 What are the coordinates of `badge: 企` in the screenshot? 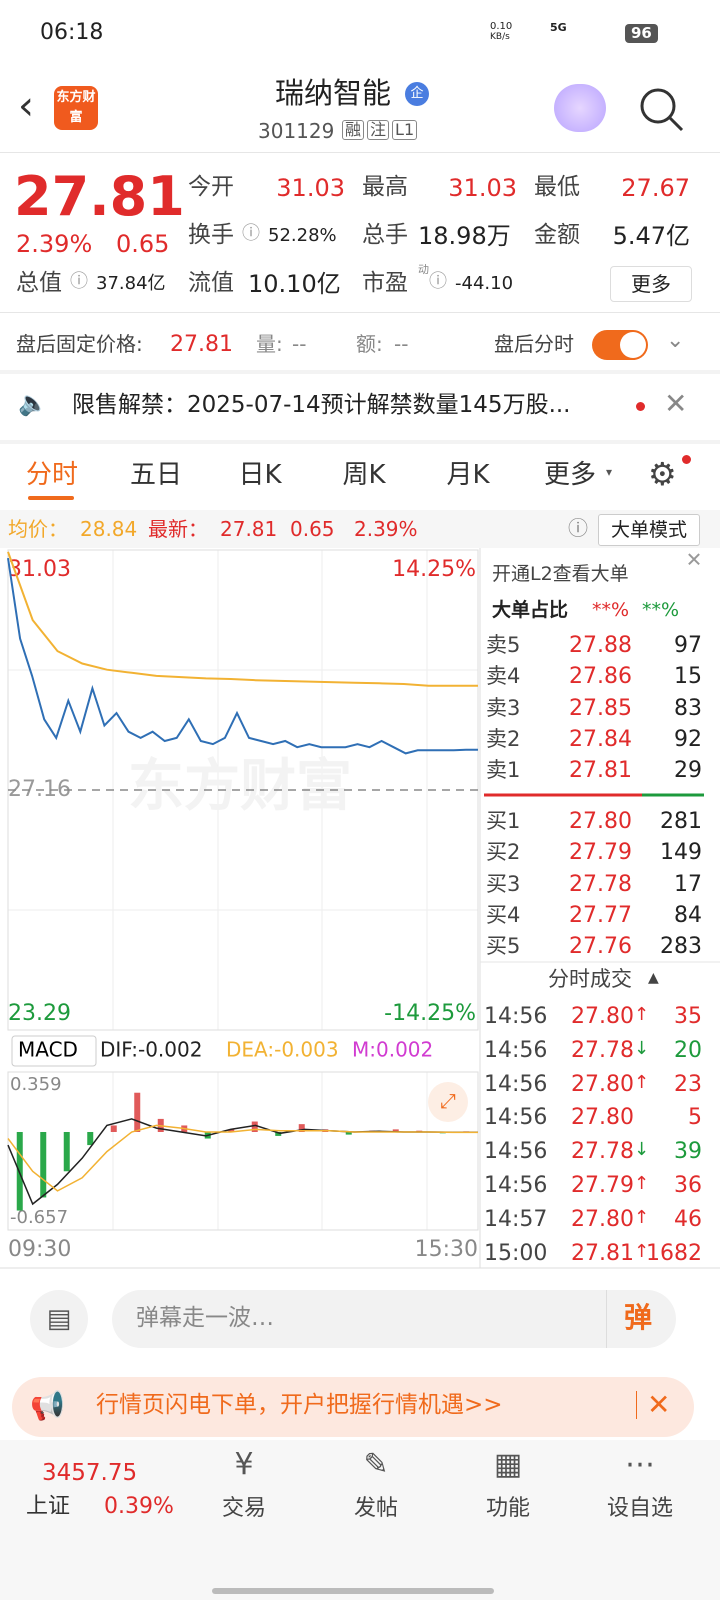 It's located at (417, 94).